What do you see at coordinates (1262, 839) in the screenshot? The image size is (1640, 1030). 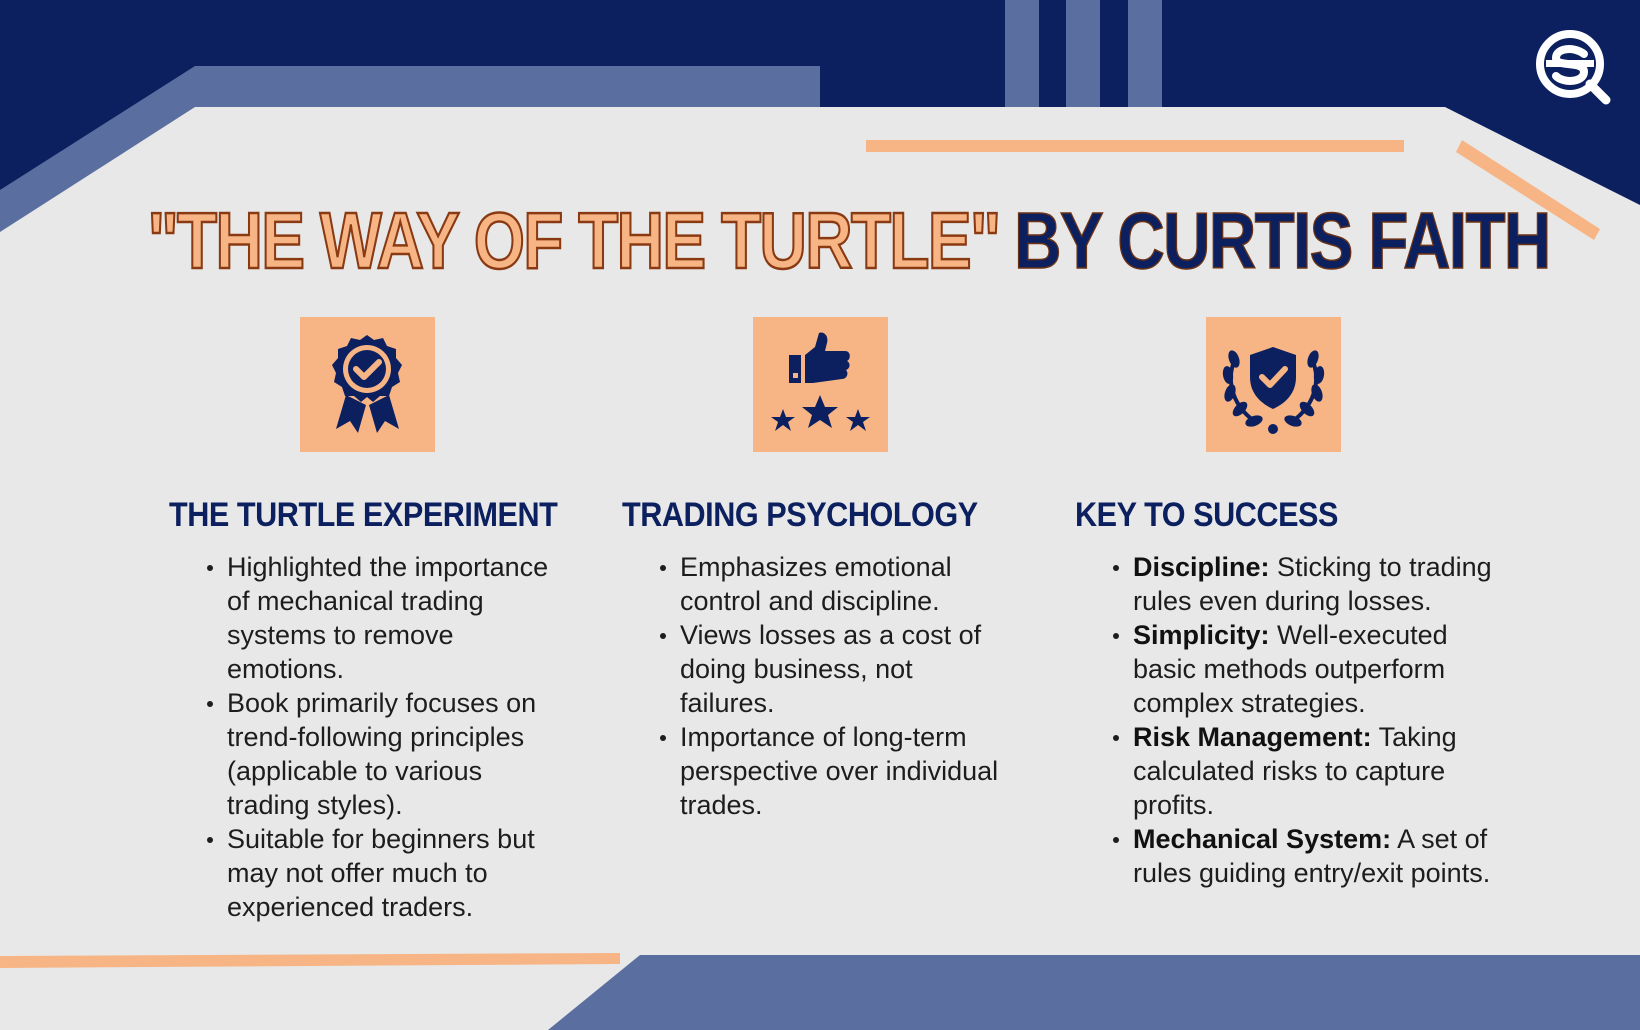 I see `term-label: Mechanical System:` at bounding box center [1262, 839].